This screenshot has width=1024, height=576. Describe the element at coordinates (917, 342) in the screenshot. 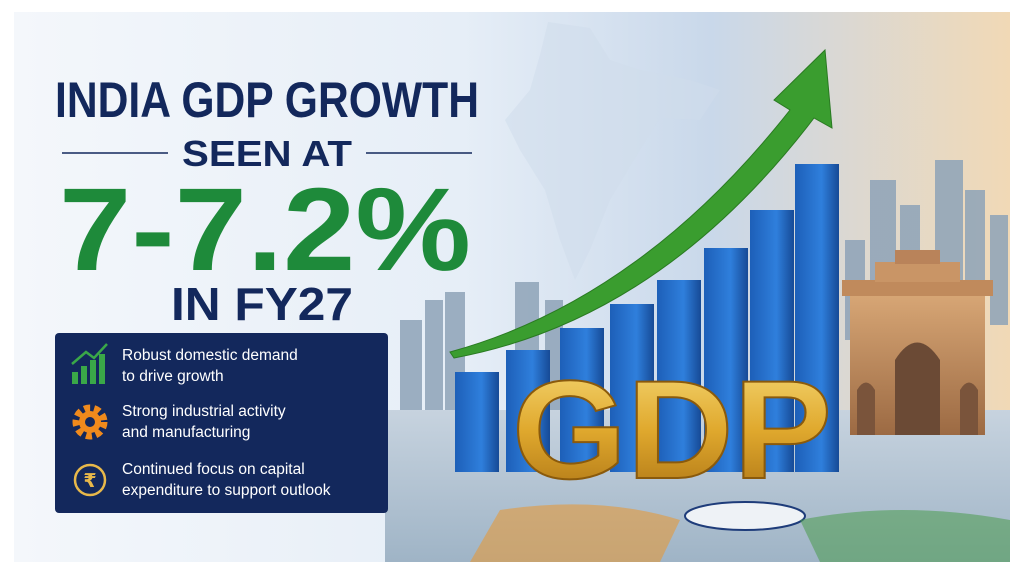

I see `india-gate` at that location.